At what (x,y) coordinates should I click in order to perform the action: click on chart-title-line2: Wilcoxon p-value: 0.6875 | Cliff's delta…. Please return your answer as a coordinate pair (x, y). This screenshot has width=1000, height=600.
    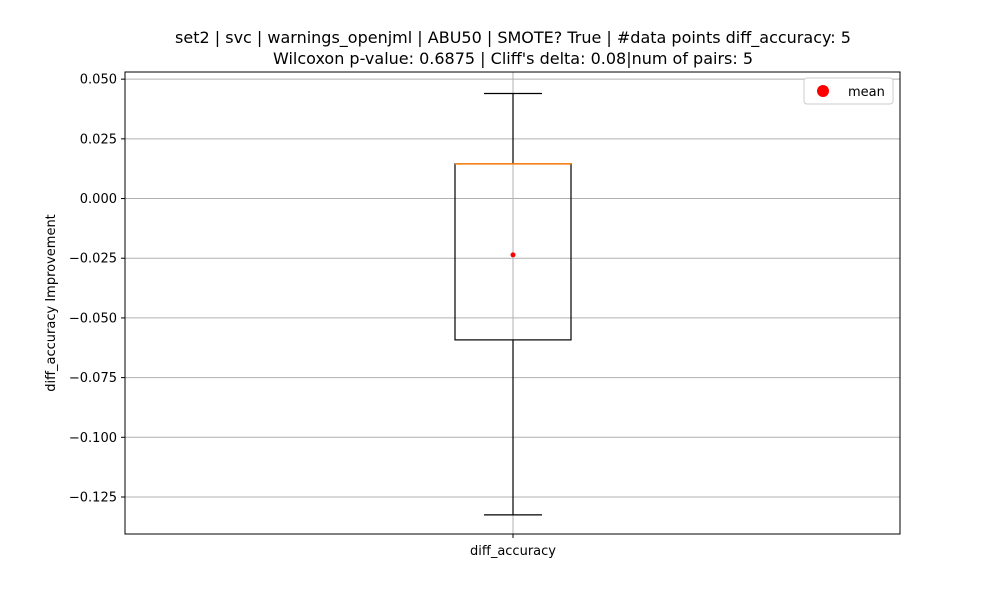
    Looking at the image, I should click on (513, 58).